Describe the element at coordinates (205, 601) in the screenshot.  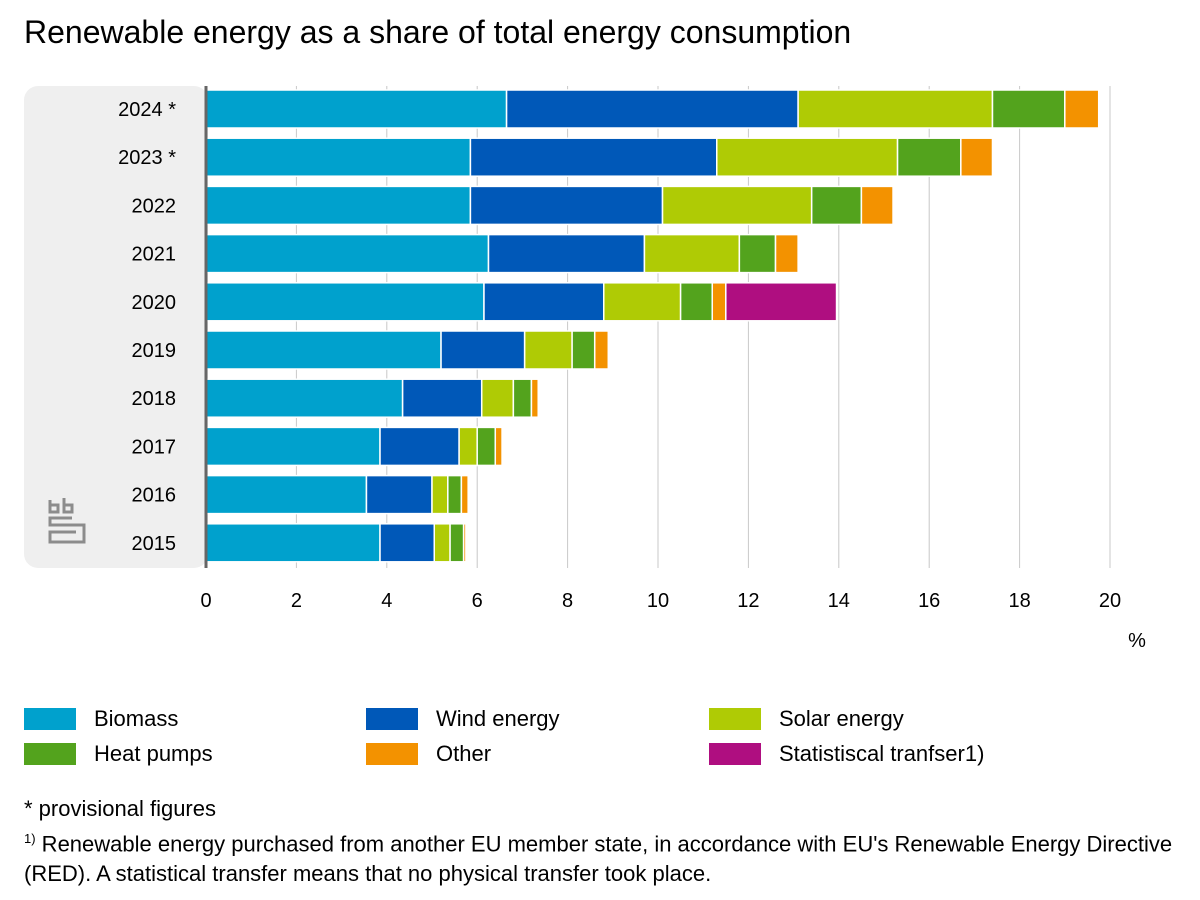
I see `x-tick-label: 0` at that location.